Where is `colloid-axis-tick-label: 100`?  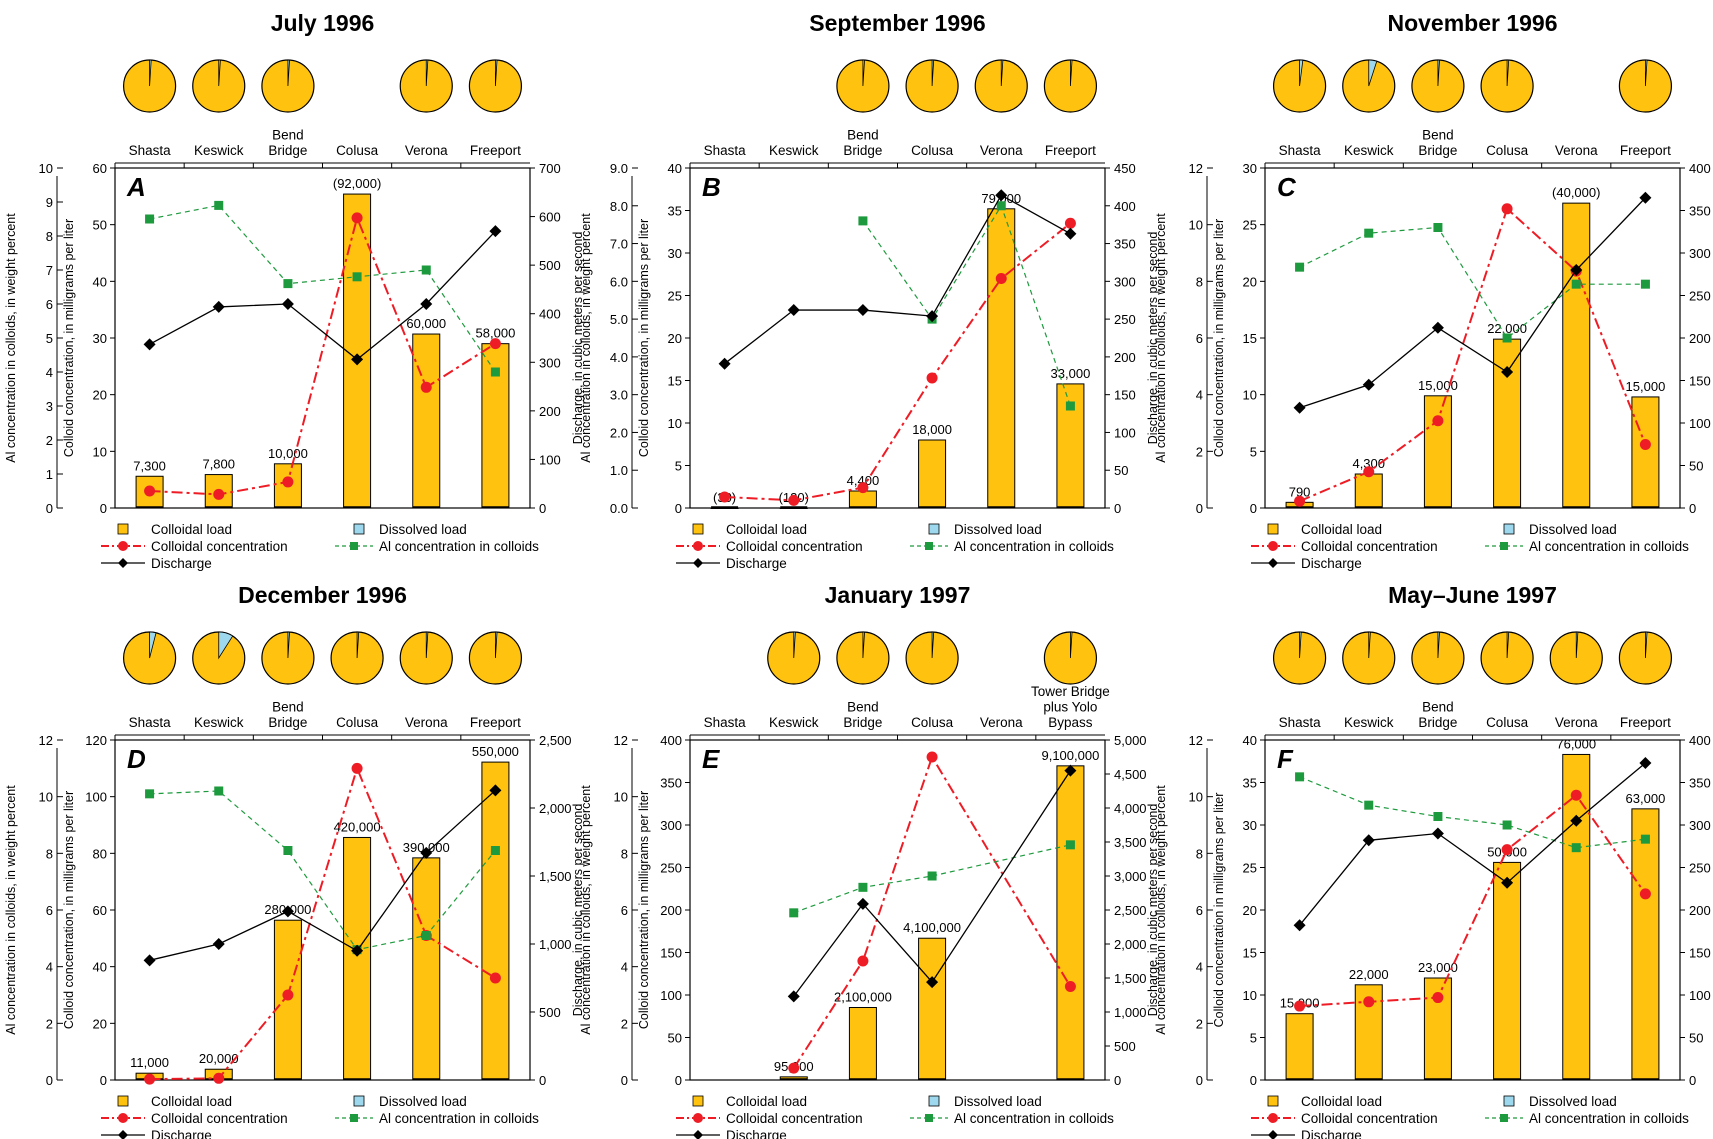
colloid-axis-tick-label: 100 is located at coordinates (671, 995).